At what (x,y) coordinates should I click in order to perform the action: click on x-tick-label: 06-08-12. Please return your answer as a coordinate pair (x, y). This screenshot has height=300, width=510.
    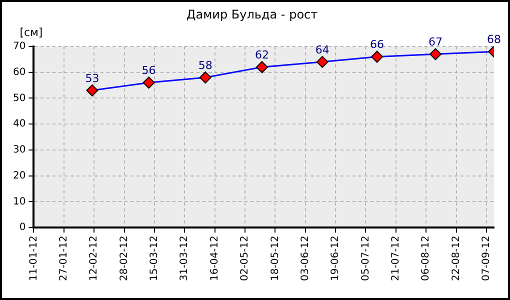
    Looking at the image, I should click on (426, 258).